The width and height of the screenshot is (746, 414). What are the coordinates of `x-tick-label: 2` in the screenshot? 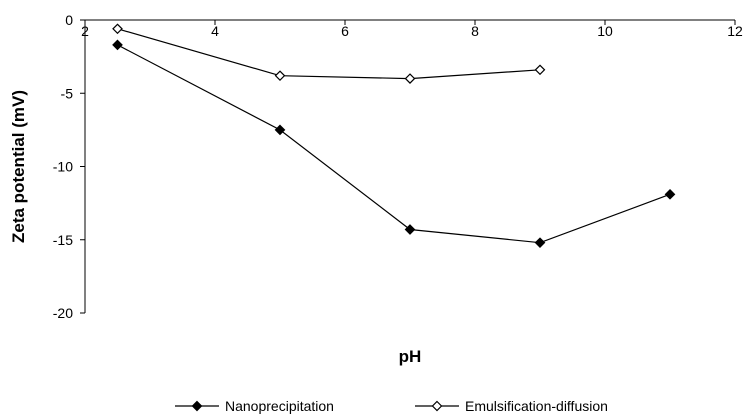 It's located at (85, 31).